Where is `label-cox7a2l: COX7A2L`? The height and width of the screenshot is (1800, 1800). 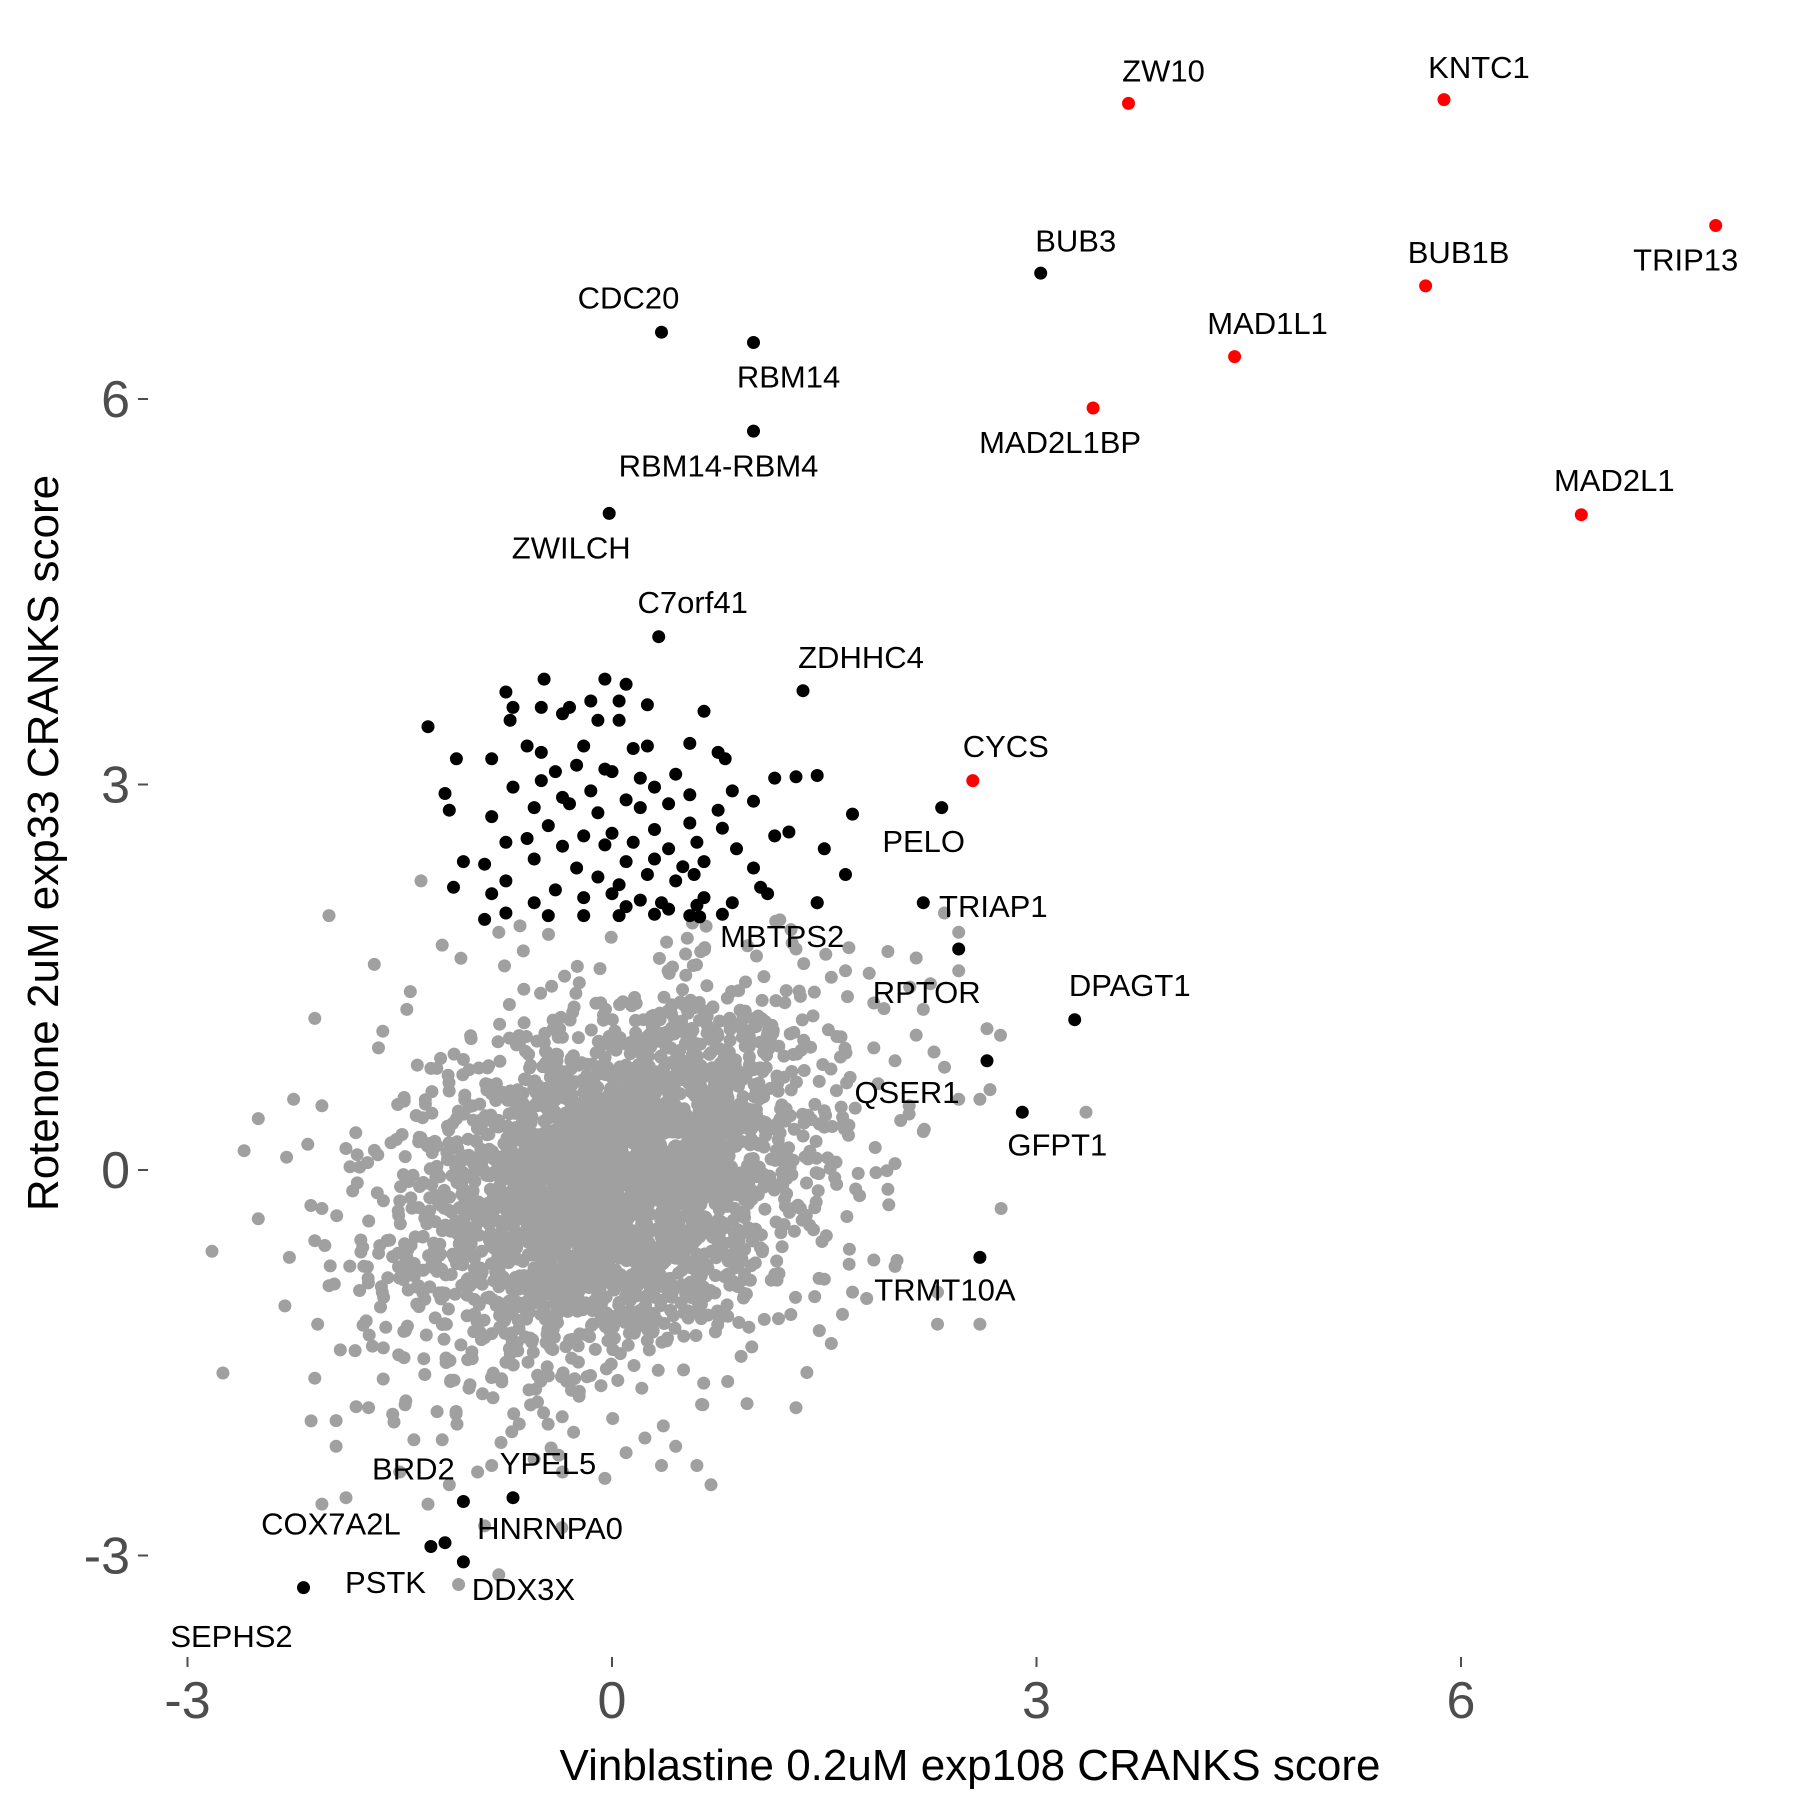
label-cox7a2l: COX7A2L is located at coordinates (331, 1524).